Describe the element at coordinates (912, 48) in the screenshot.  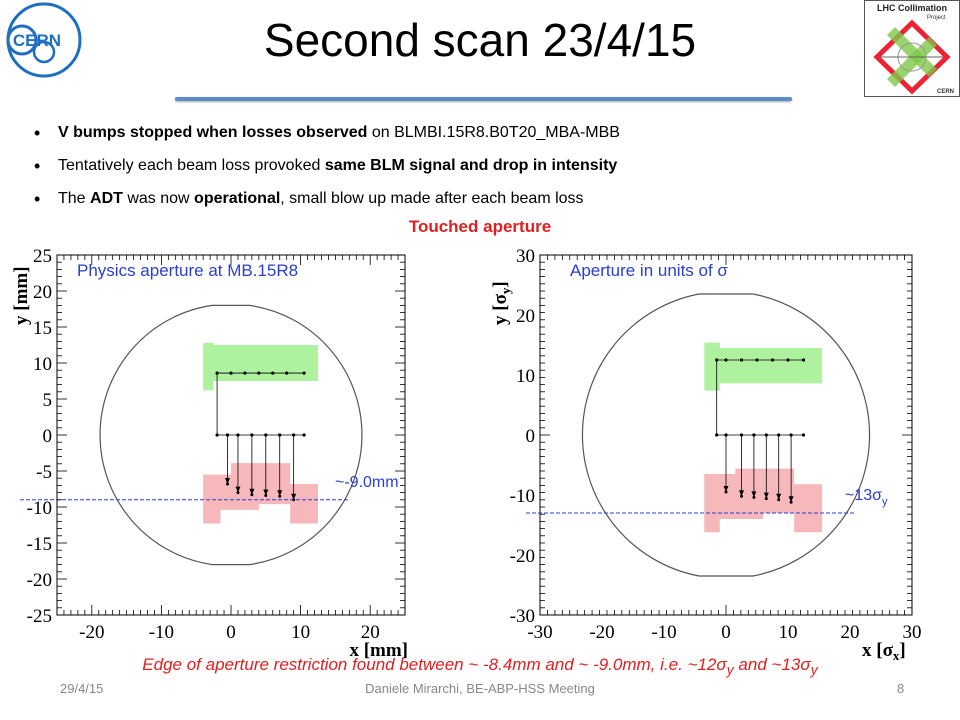
I see `lhc-collimation-logo: LHC Collimation Project CERN` at that location.